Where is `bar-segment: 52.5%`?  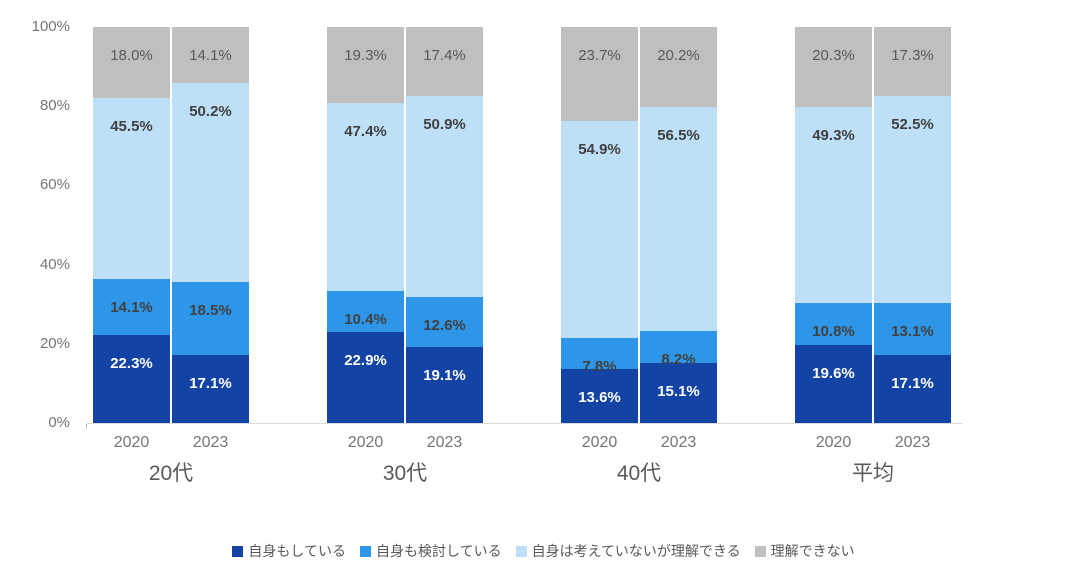
bar-segment: 52.5% is located at coordinates (912, 199).